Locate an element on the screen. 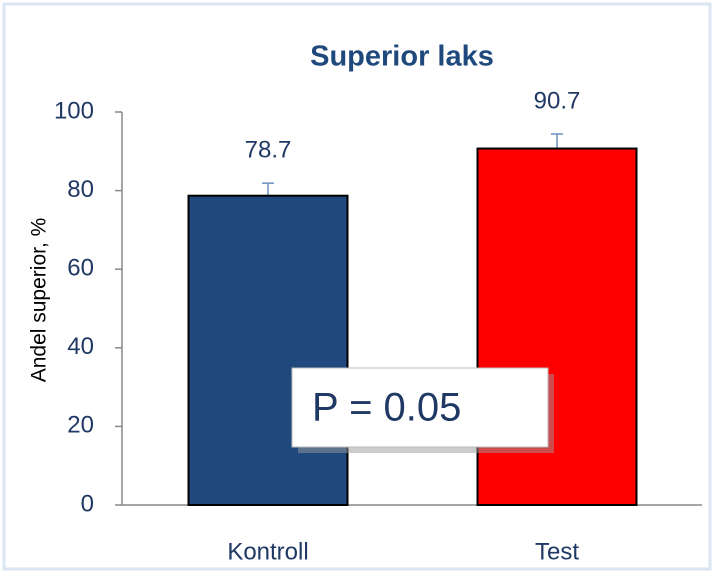  y-tick-label: 60 is located at coordinates (80, 268).